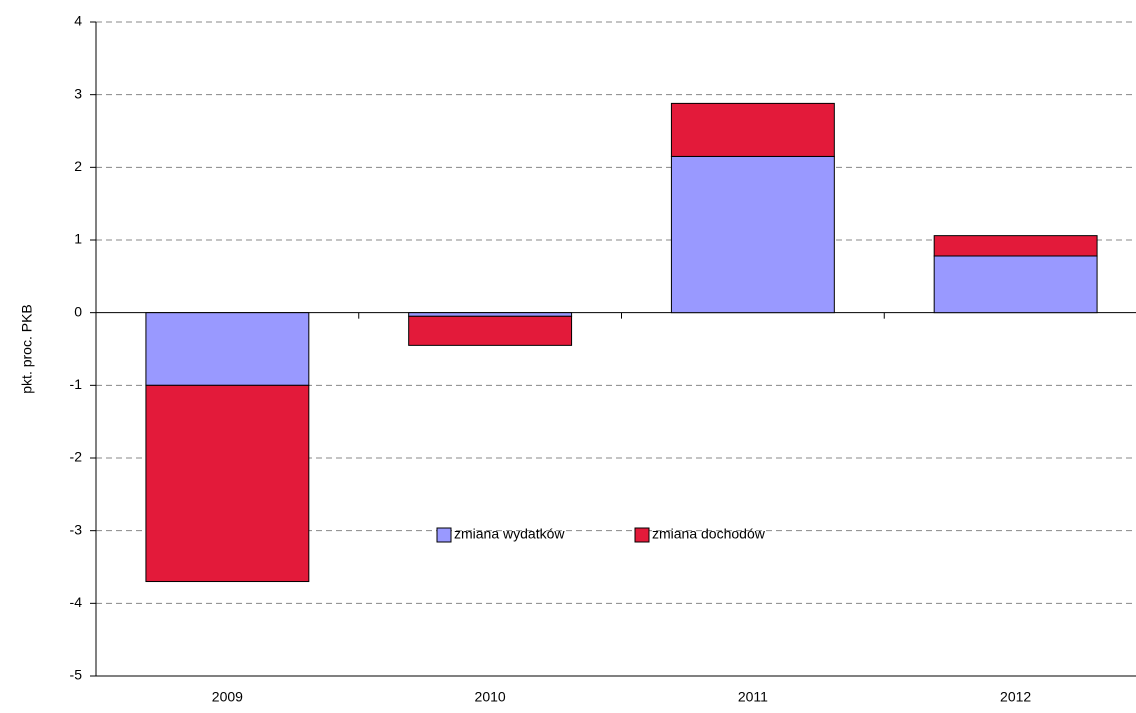 The height and width of the screenshot is (713, 1136). I want to click on y-axis-label: pkt. proc. PKB, so click(27, 348).